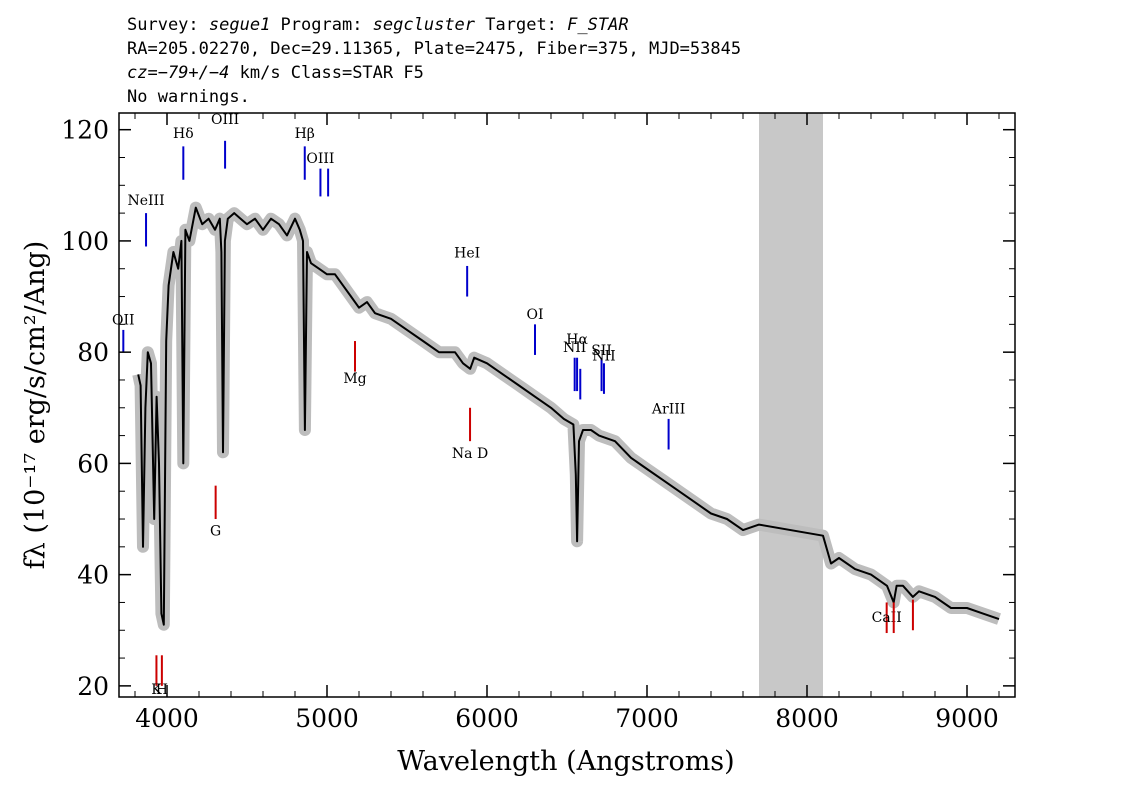 The height and width of the screenshot is (810, 1134). I want to click on y-tick-label: 80, so click(93, 352).